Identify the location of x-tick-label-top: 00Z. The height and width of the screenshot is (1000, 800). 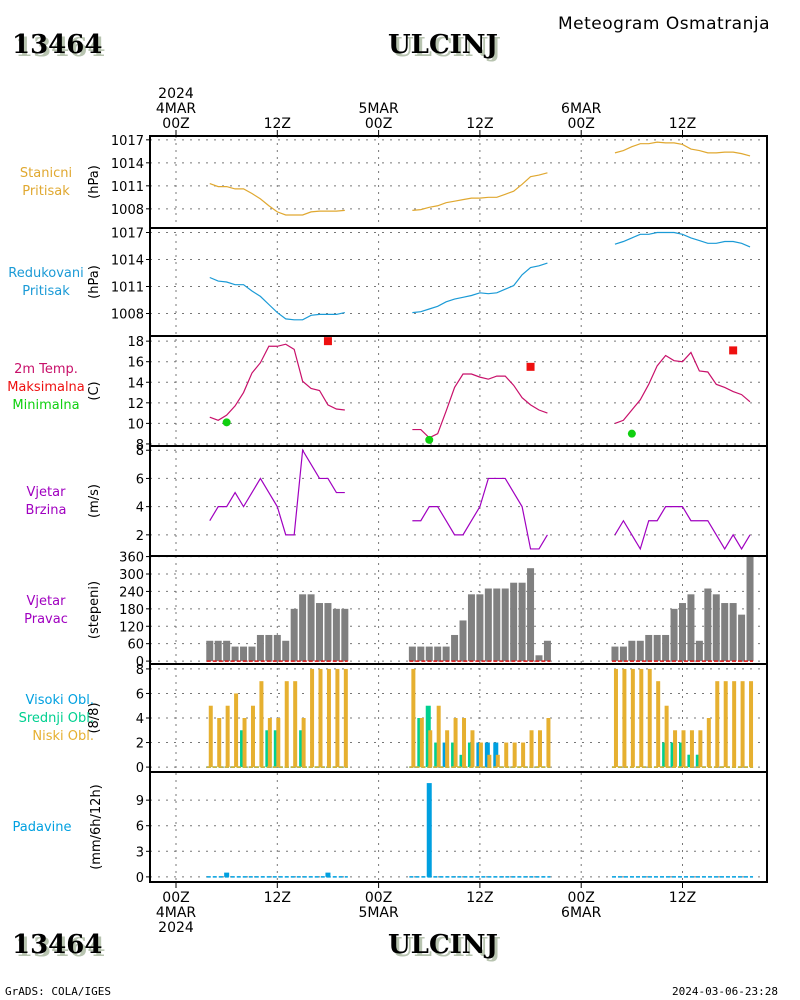
(378, 124).